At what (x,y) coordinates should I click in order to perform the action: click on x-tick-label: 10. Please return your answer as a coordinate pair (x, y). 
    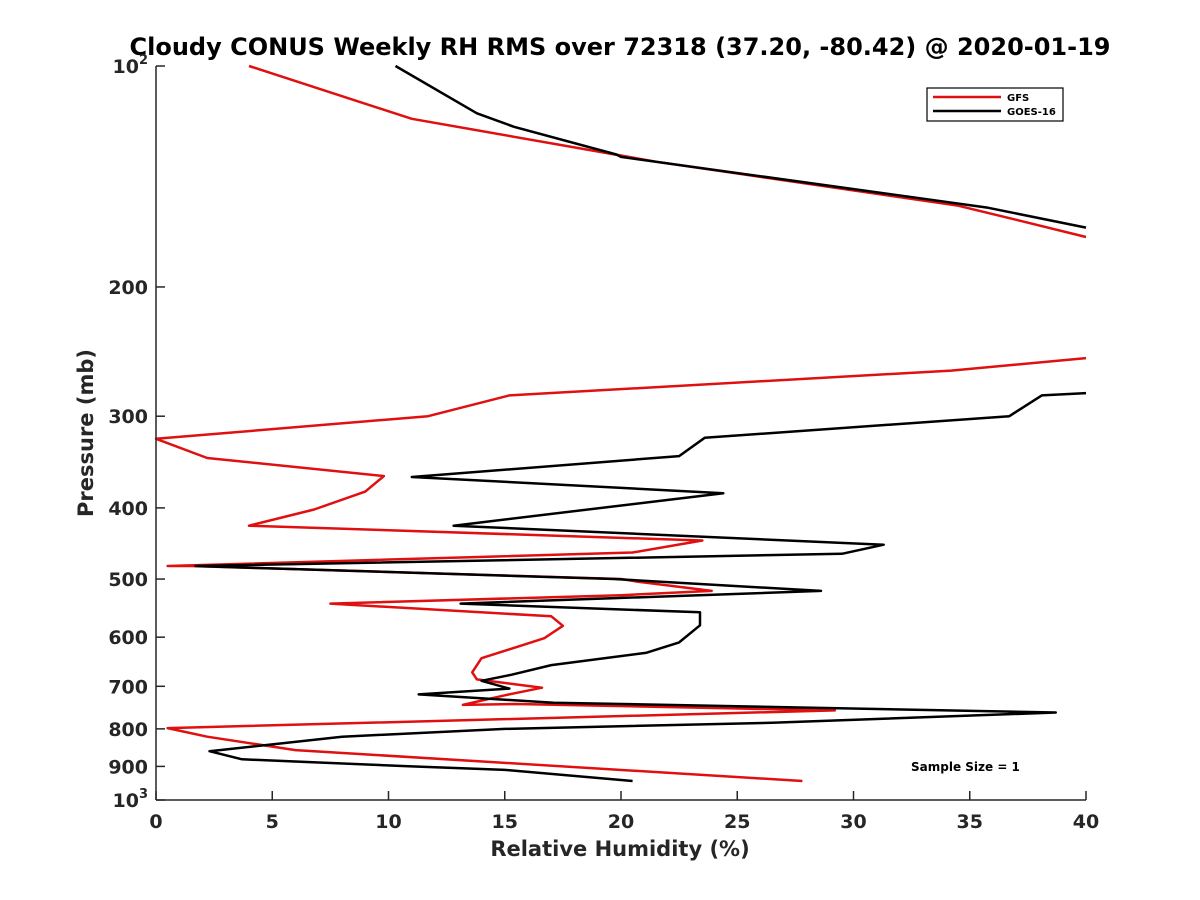
    Looking at the image, I should click on (388, 822).